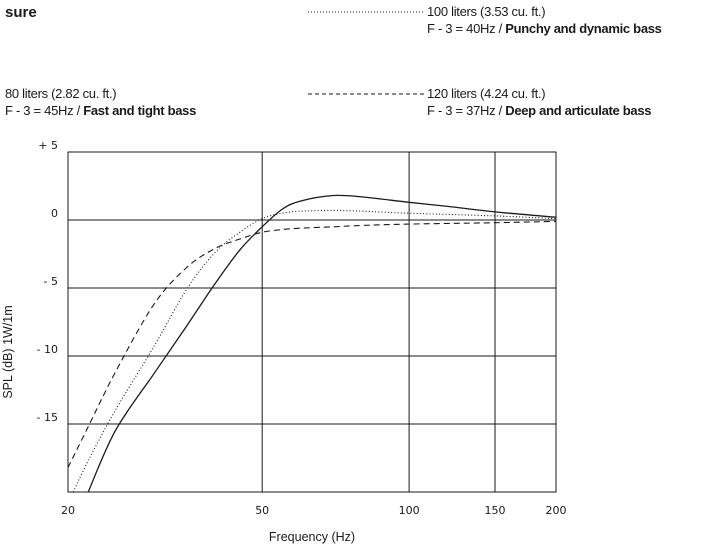 The image size is (725, 549). I want to click on y-tick-label: + 5, so click(48, 145).